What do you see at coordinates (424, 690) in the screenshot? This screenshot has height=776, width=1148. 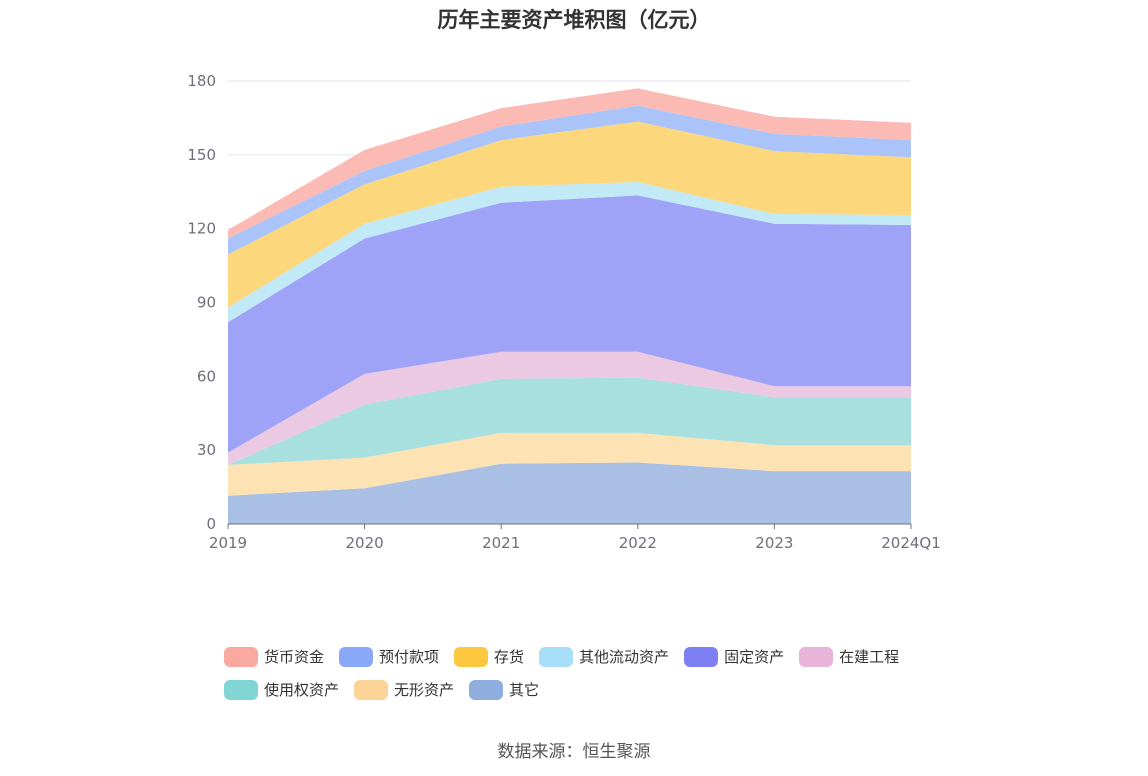 I see `legend-label: 无形资产` at bounding box center [424, 690].